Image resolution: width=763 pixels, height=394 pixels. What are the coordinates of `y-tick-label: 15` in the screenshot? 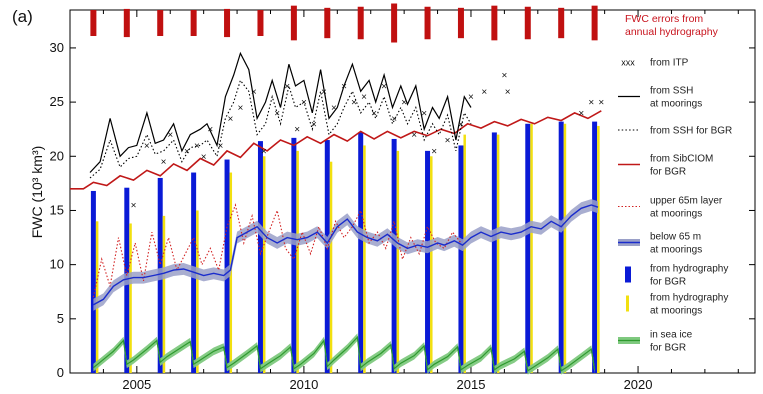 It's located at (57, 209).